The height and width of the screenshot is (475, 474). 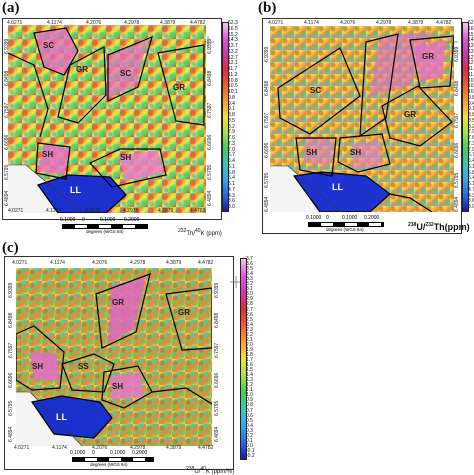 What do you see at coordinates (231, 97) in the screenshot?
I see `colorbar-value: 9.8` at bounding box center [231, 97].